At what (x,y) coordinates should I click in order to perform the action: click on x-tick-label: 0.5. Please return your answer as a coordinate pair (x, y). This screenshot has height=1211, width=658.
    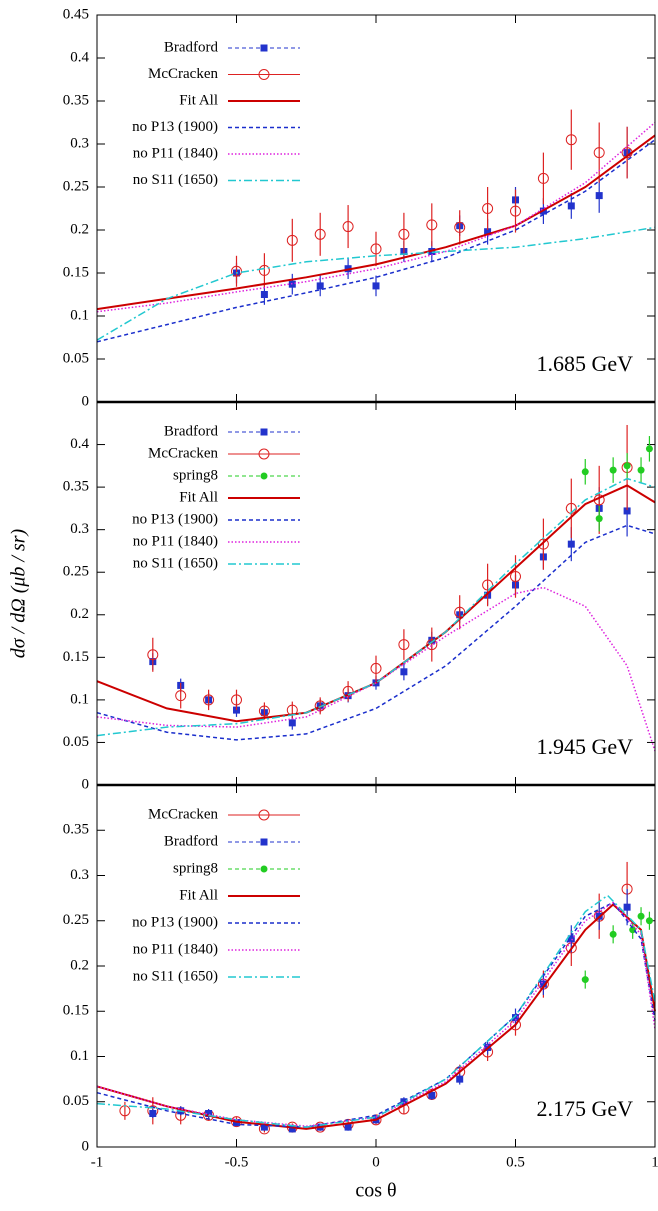
    Looking at the image, I should click on (515, 1162).